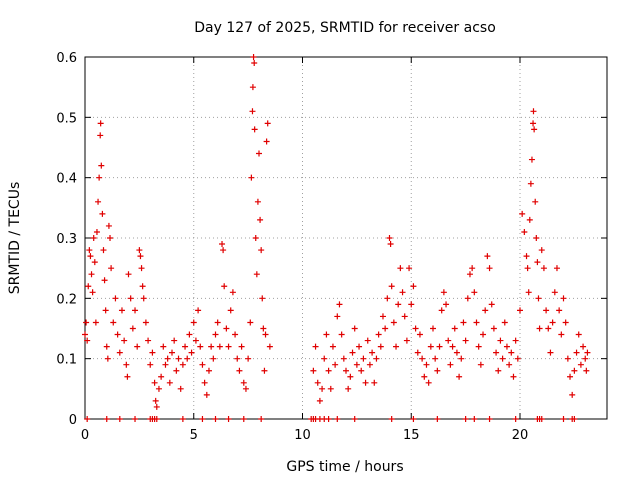 The height and width of the screenshot is (480, 640). I want to click on x-tick-label: 0, so click(85, 435).